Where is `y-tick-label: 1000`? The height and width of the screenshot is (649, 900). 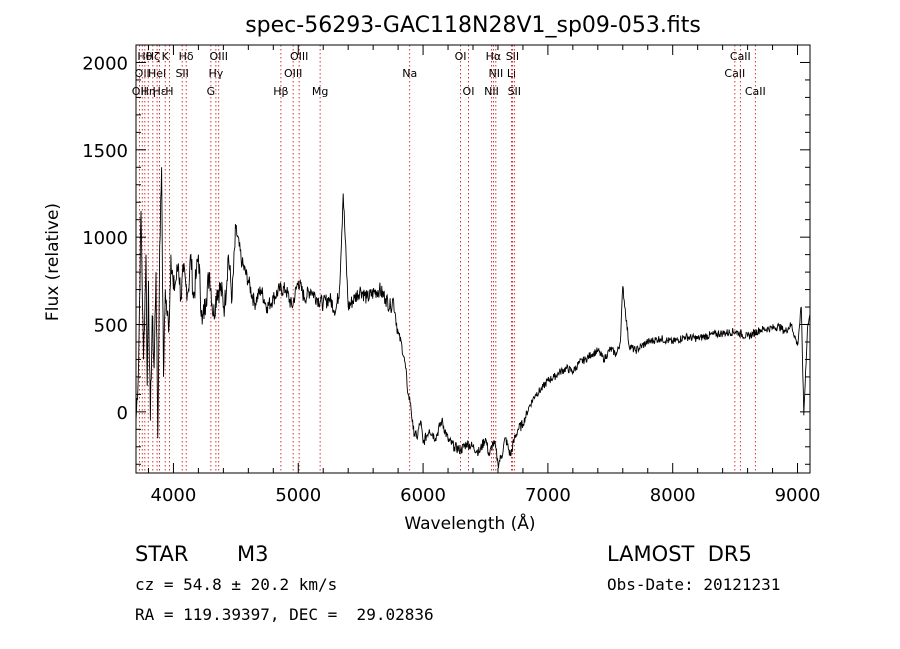
y-tick-label: 1000 is located at coordinates (105, 238).